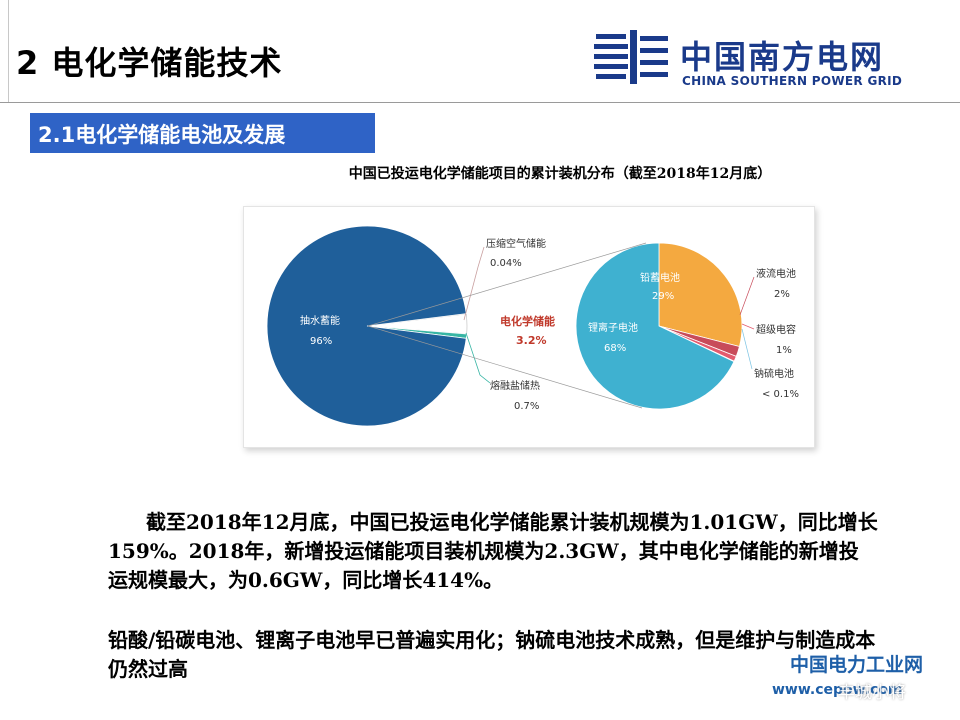 This screenshot has width=960, height=720. What do you see at coordinates (506, 263) in the screenshot?
I see `compressed-air-value: 0.04%` at bounding box center [506, 263].